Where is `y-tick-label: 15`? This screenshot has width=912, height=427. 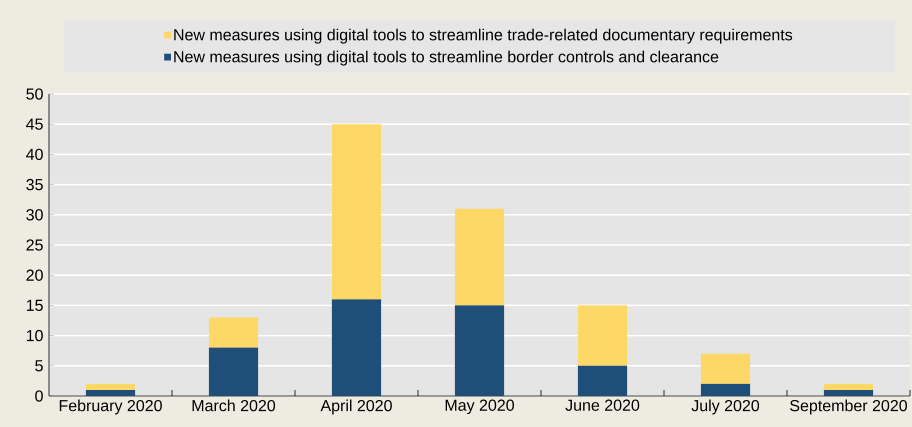
y-tick-label: 15 is located at coordinates (34, 305).